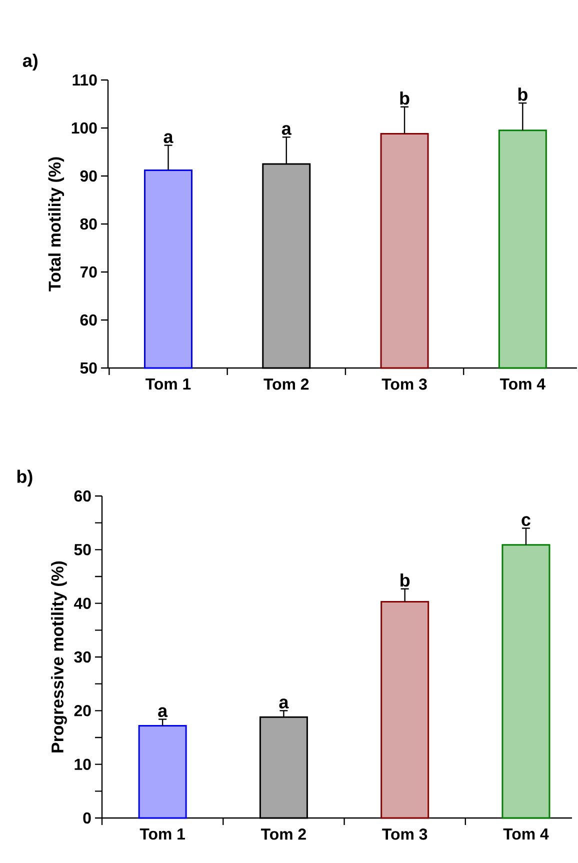 Image resolution: width=578 pixels, height=863 pixels. Describe the element at coordinates (85, 128) in the screenshot. I see `y-tick-label: 100` at that location.